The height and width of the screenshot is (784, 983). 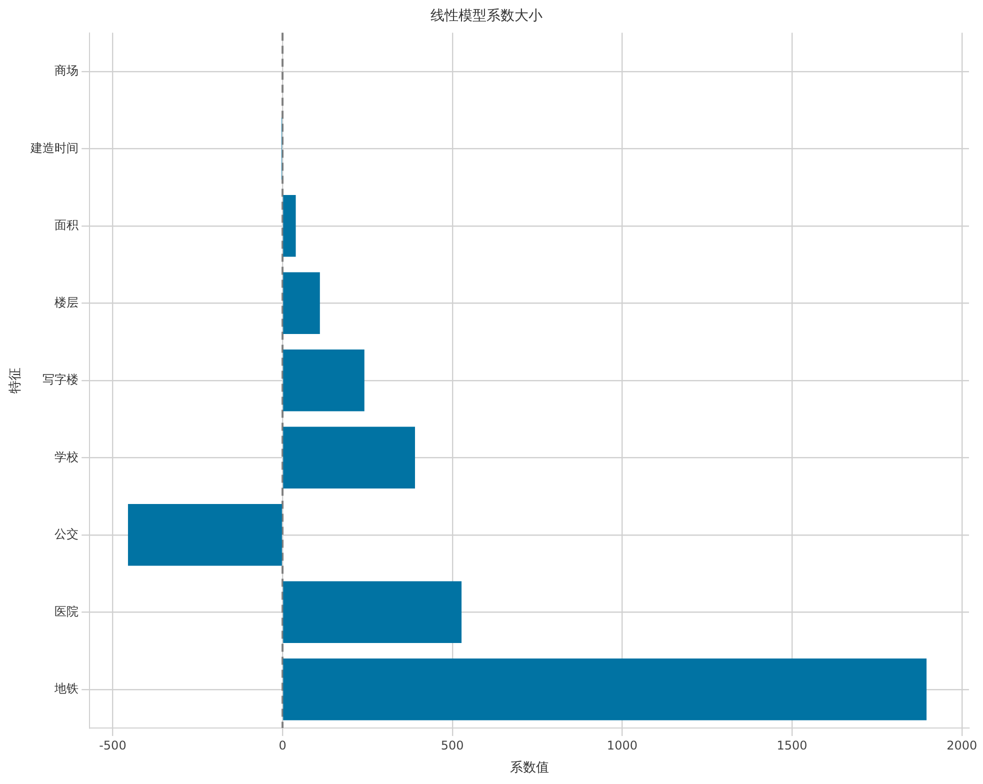 I want to click on x-tick-label: 1000, so click(x=622, y=745).